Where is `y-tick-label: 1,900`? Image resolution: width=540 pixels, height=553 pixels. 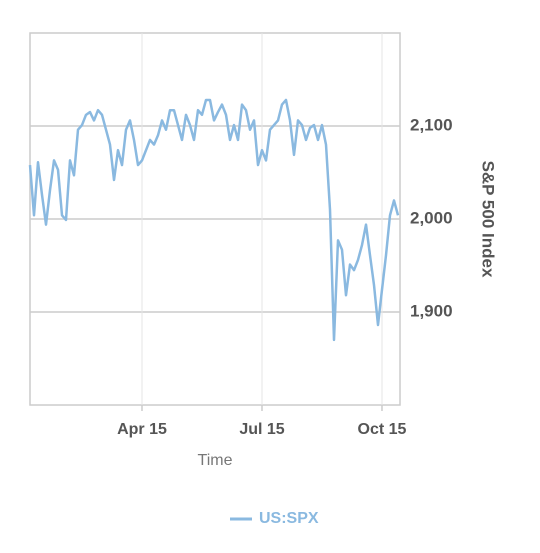
y-tick-label: 1,900 is located at coordinates (431, 310).